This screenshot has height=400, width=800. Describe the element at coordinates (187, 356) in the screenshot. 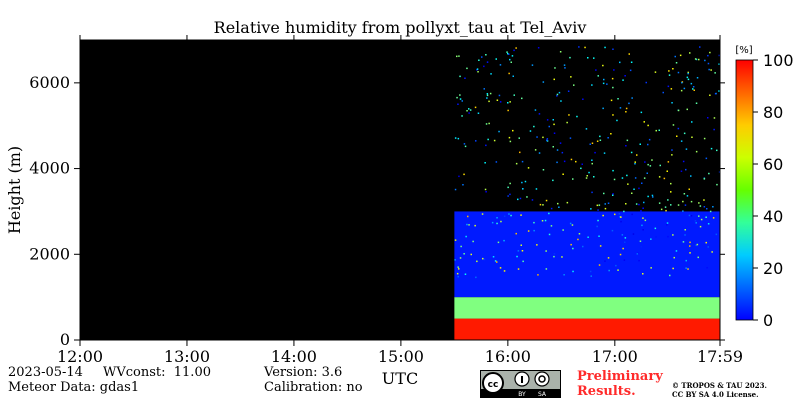

I see `x-tick-label: 13:00` at that location.